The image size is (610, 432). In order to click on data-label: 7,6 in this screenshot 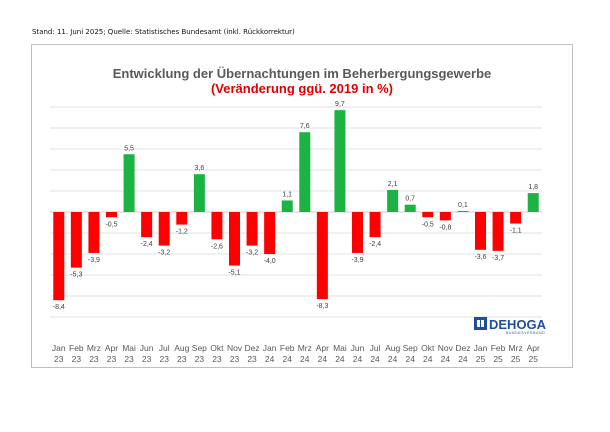, I will do `click(305, 126)`.